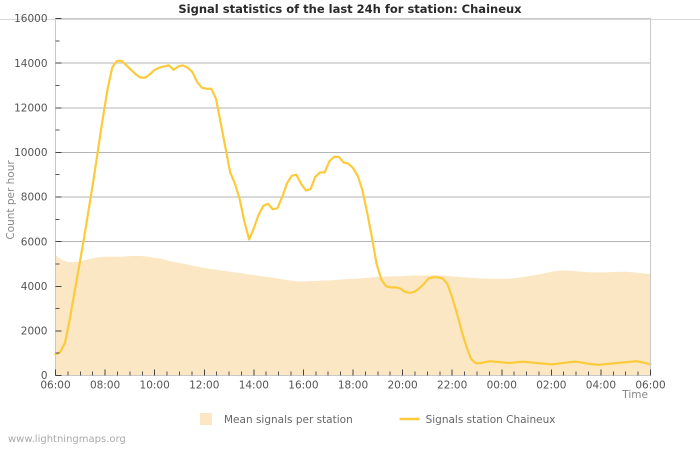  Describe the element at coordinates (34, 198) in the screenshot. I see `y-tick-label: 8000` at that location.